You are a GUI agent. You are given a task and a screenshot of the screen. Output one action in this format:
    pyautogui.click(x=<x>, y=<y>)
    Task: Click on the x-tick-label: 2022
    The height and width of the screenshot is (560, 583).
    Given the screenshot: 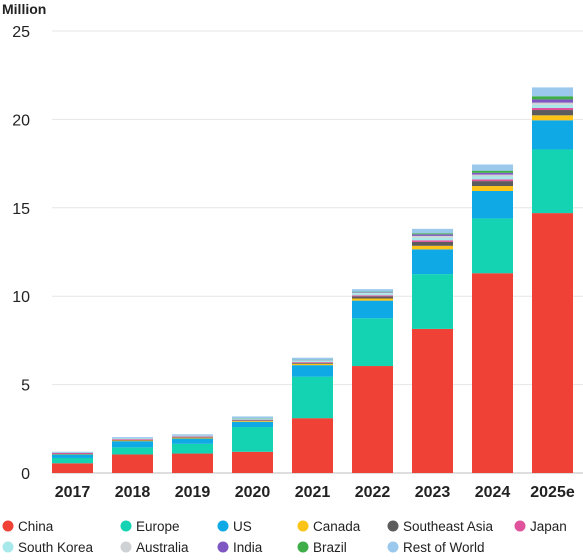 What is the action you would take?
    pyautogui.click(x=373, y=492)
    